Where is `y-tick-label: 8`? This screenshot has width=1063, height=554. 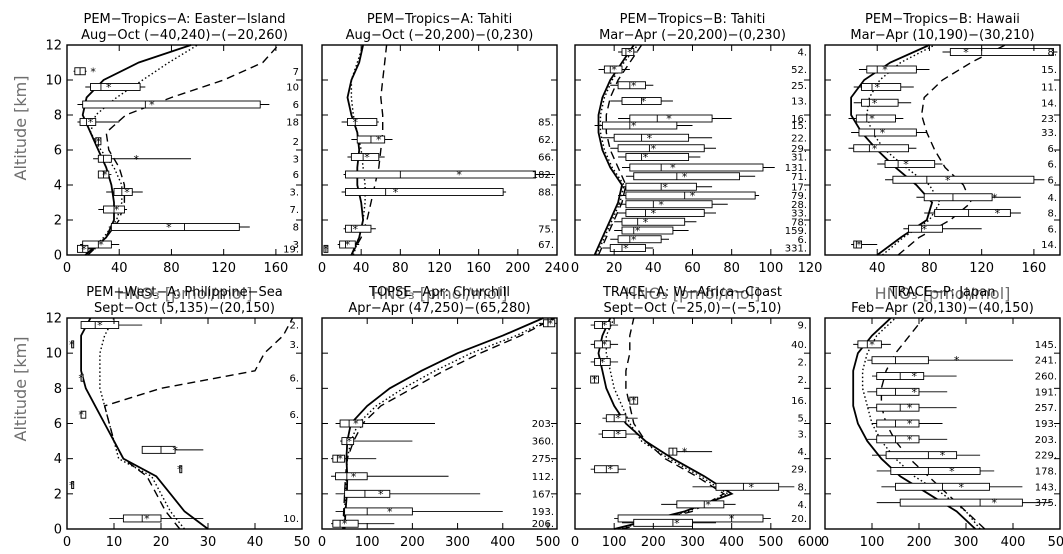
y-tick-label: 8 is located at coordinates (58, 116).